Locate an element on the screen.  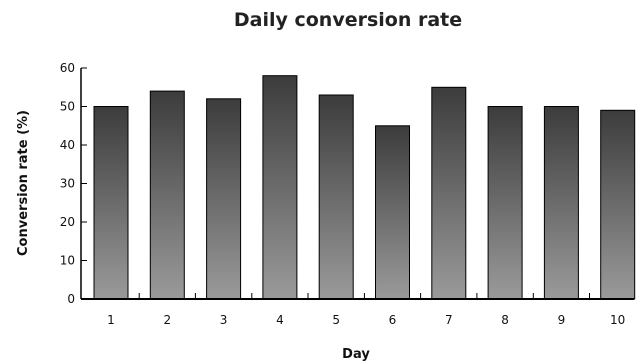
x-tick-label-4: 4 is located at coordinates (280, 320).